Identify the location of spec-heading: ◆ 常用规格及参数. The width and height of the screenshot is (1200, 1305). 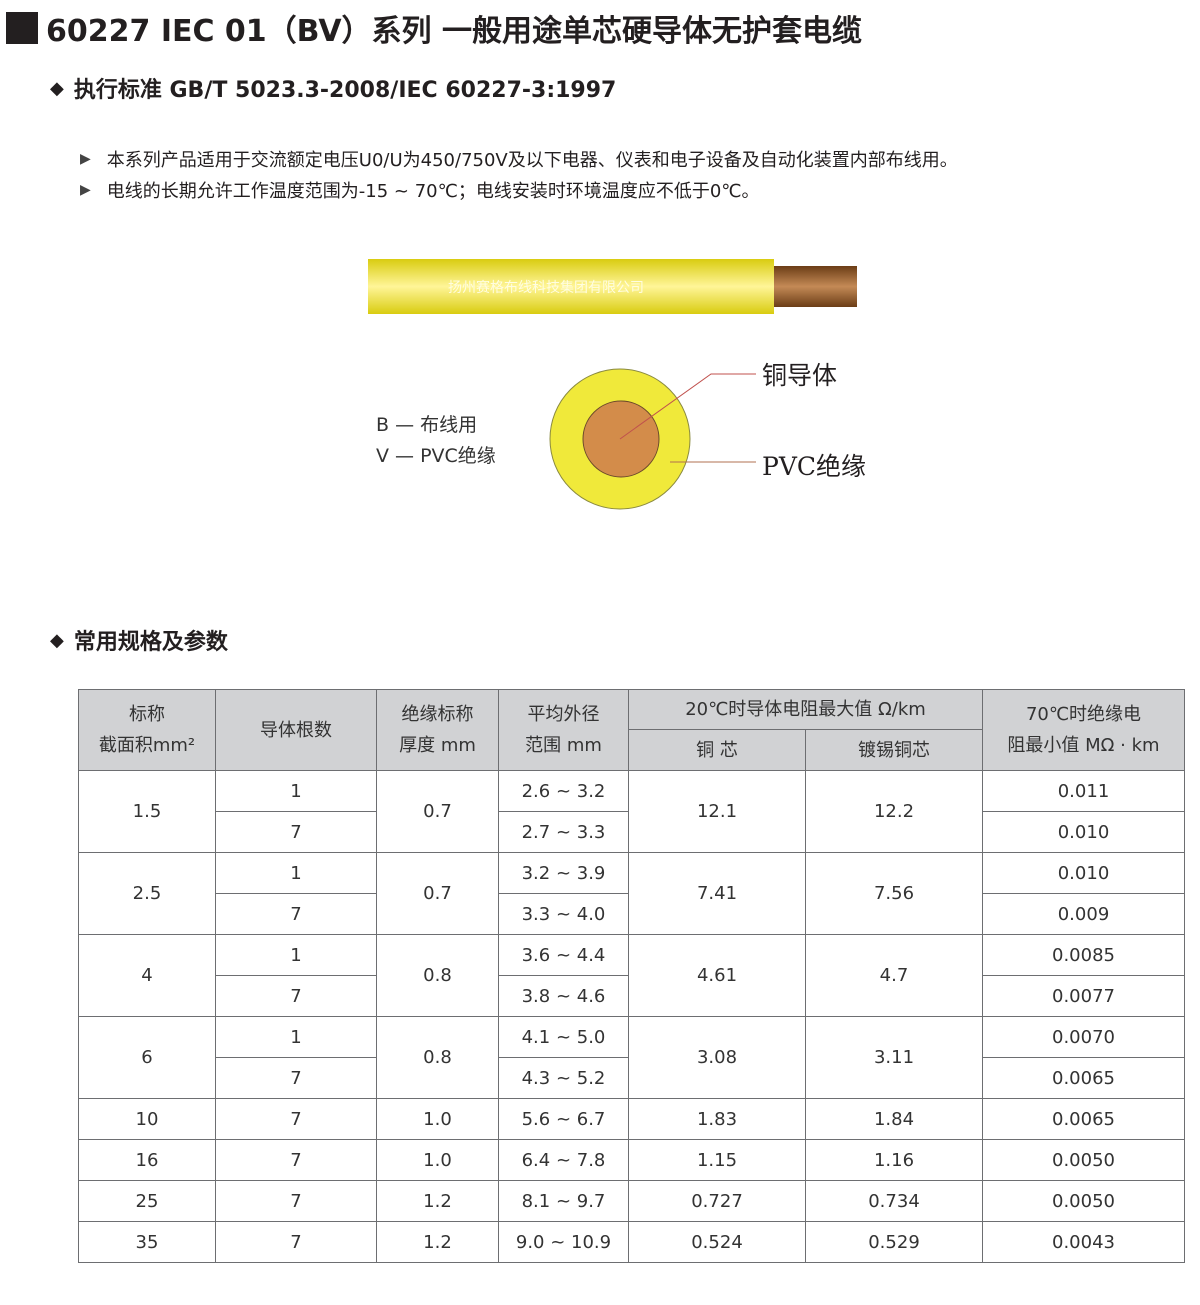
(139, 640).